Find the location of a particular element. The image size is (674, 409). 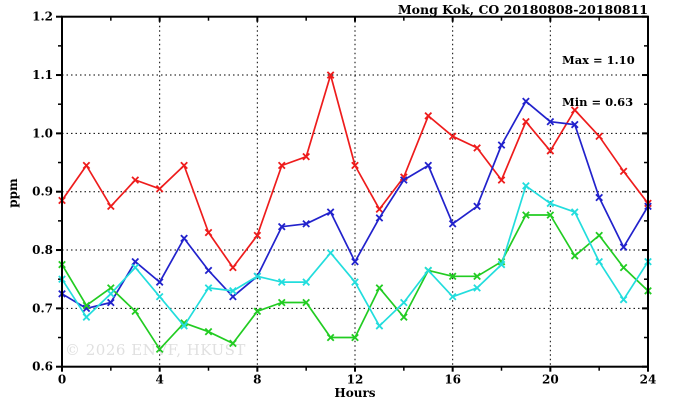

y-tick-label: 1.2 is located at coordinates (42, 17).